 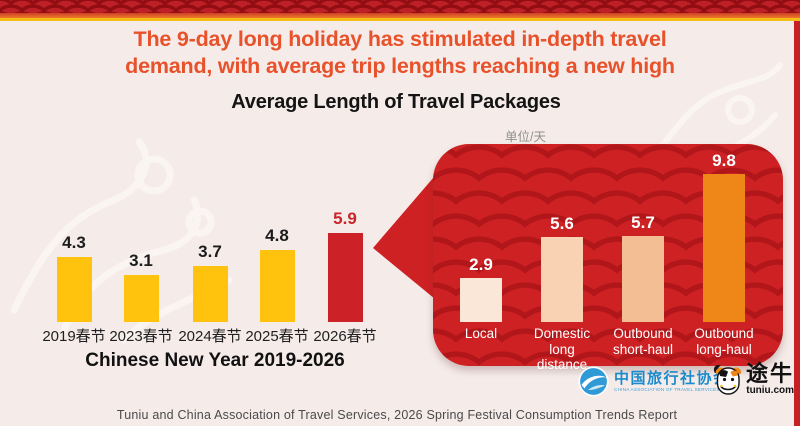 I want to click on bar-local, so click(x=481, y=300).